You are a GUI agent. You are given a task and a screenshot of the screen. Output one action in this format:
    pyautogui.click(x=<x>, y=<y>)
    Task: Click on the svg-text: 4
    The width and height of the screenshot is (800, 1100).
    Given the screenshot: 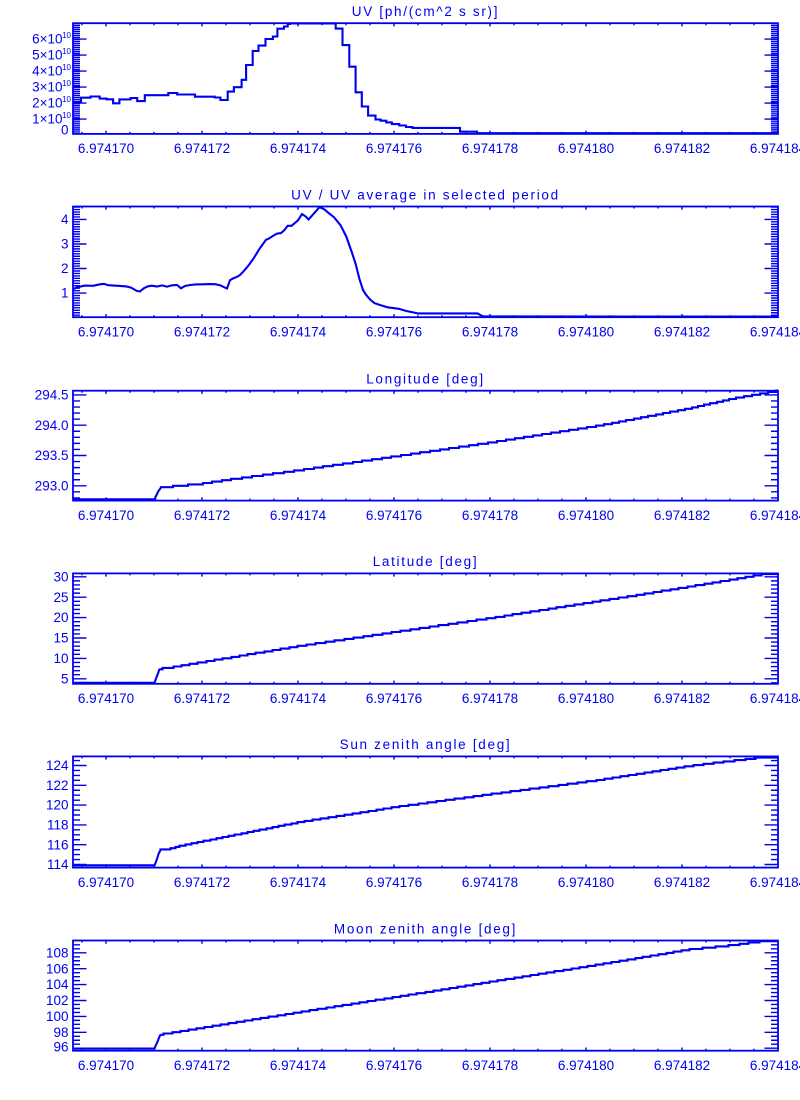 What is the action you would take?
    pyautogui.click(x=65, y=219)
    